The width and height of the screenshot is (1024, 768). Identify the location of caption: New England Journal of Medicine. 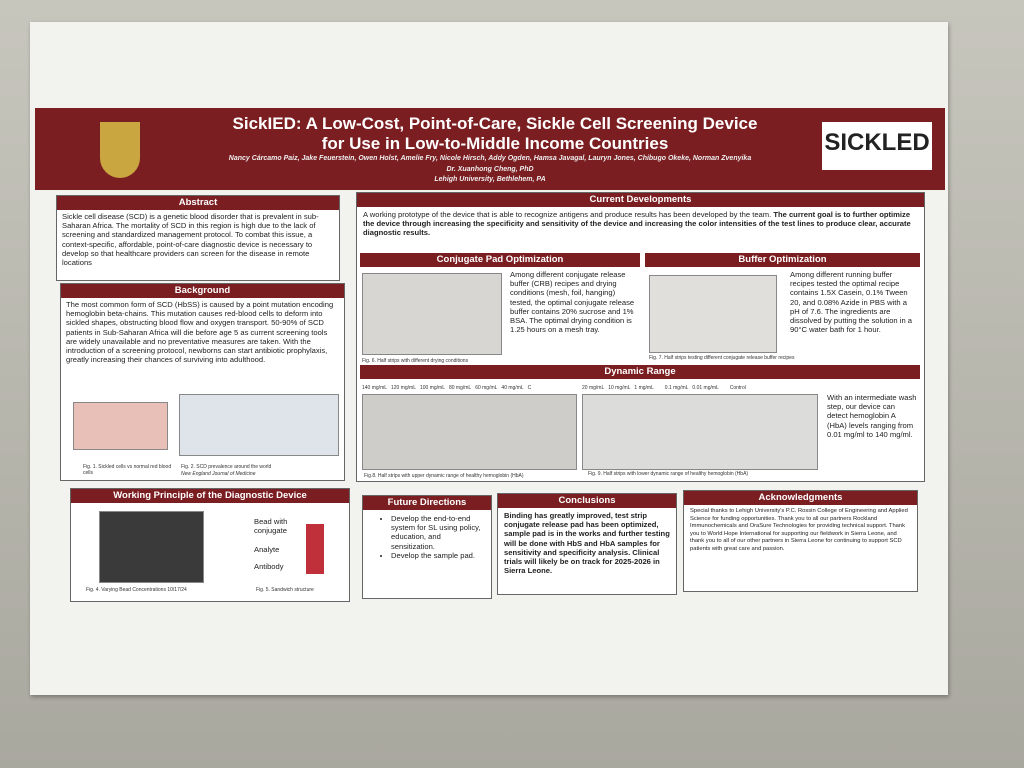
(218, 474).